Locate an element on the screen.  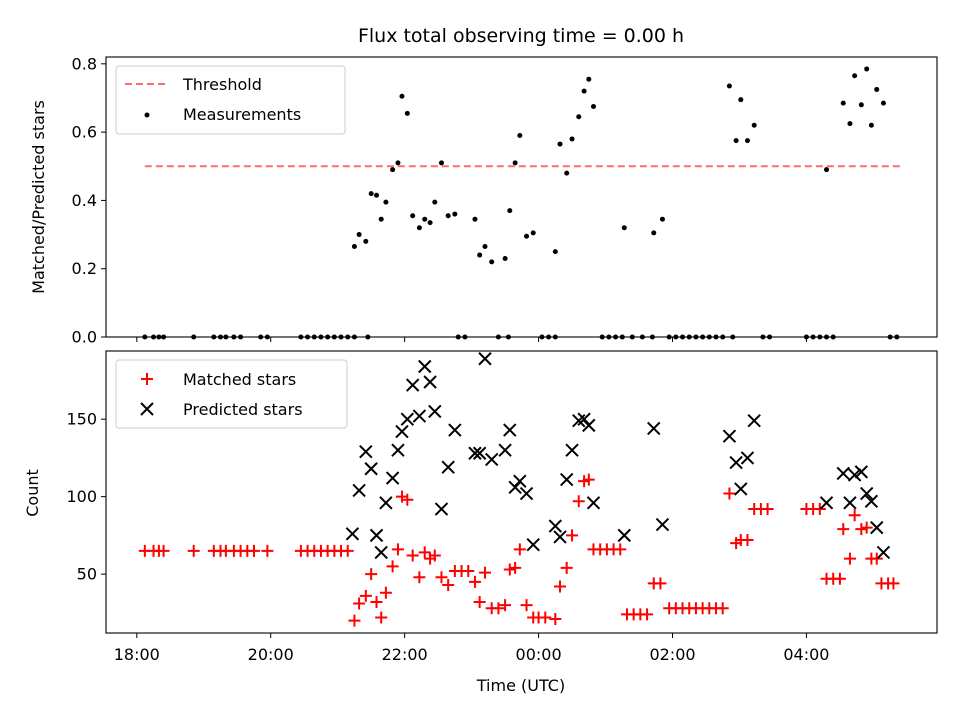
bottom-x-tick-label: 18:00 is located at coordinates (137, 654).